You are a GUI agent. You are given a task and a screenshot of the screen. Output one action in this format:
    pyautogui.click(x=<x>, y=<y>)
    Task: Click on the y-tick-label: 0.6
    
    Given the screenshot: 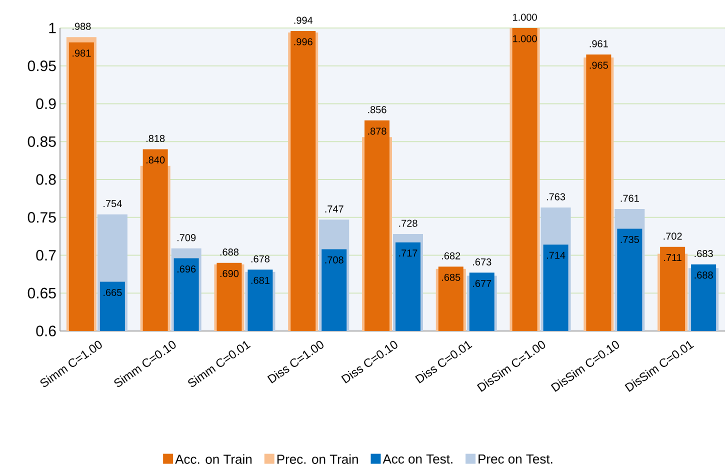 What is the action you would take?
    pyautogui.click(x=46, y=331)
    